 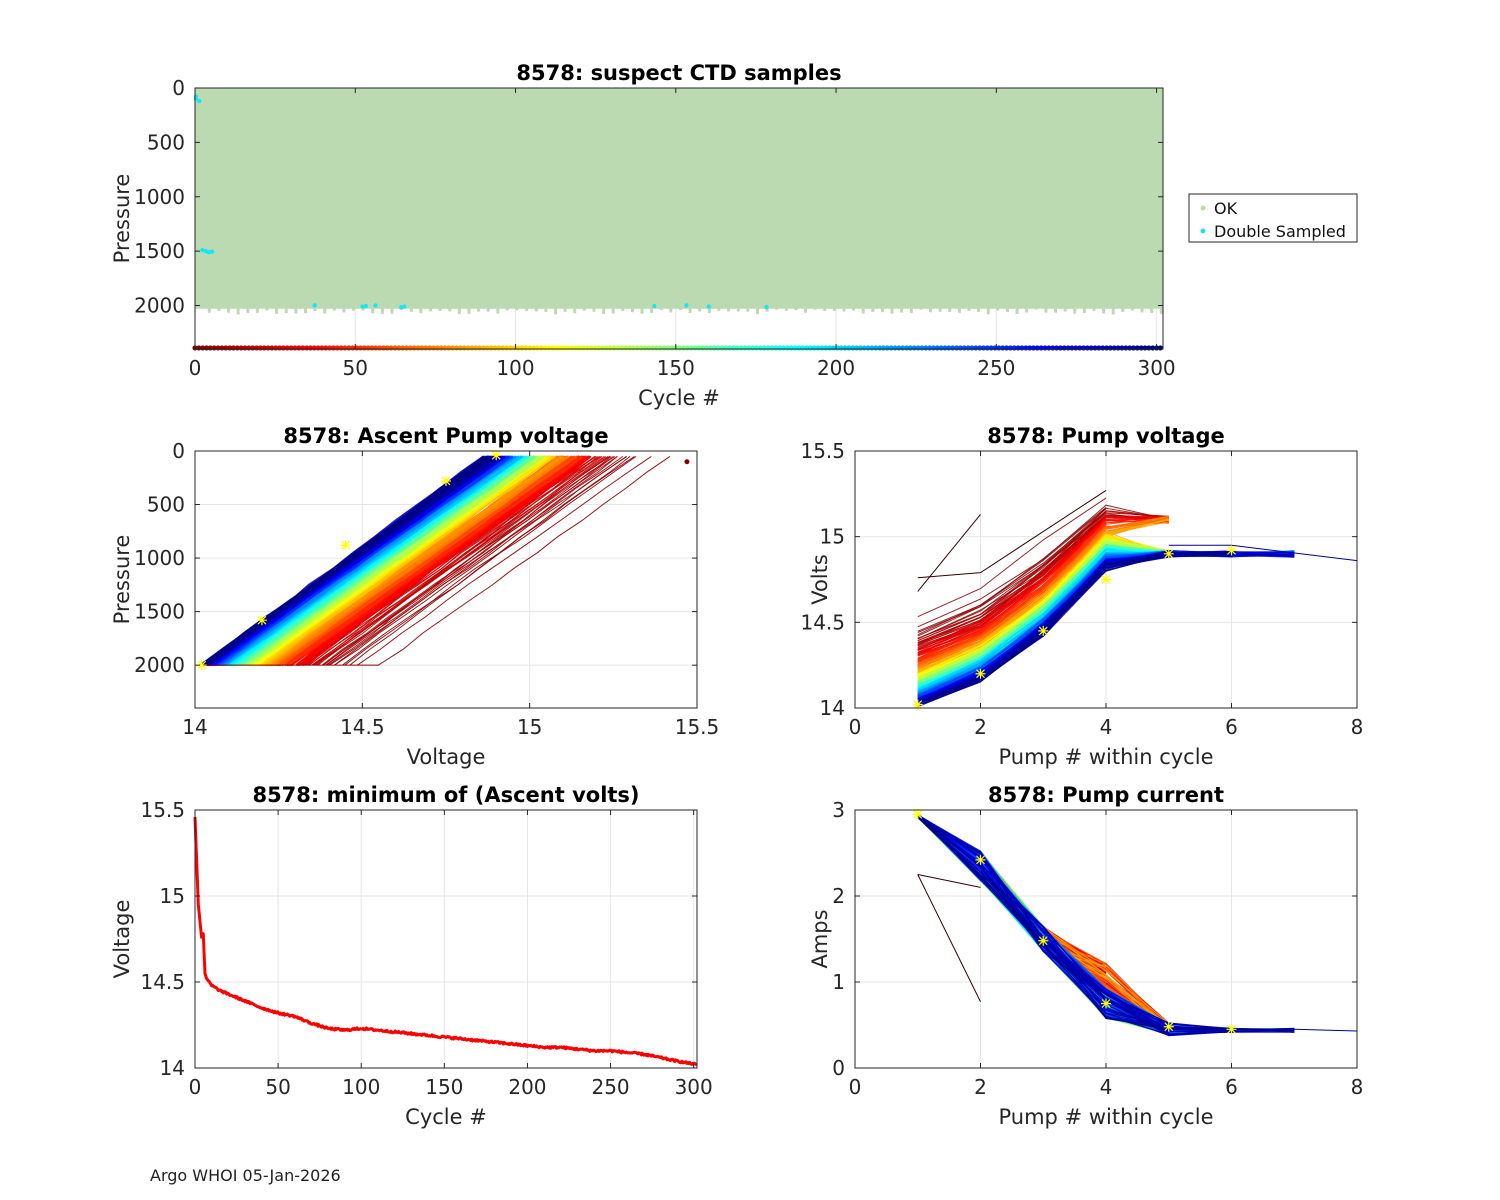 I want to click on x-tick-label: 50, so click(x=277, y=1087).